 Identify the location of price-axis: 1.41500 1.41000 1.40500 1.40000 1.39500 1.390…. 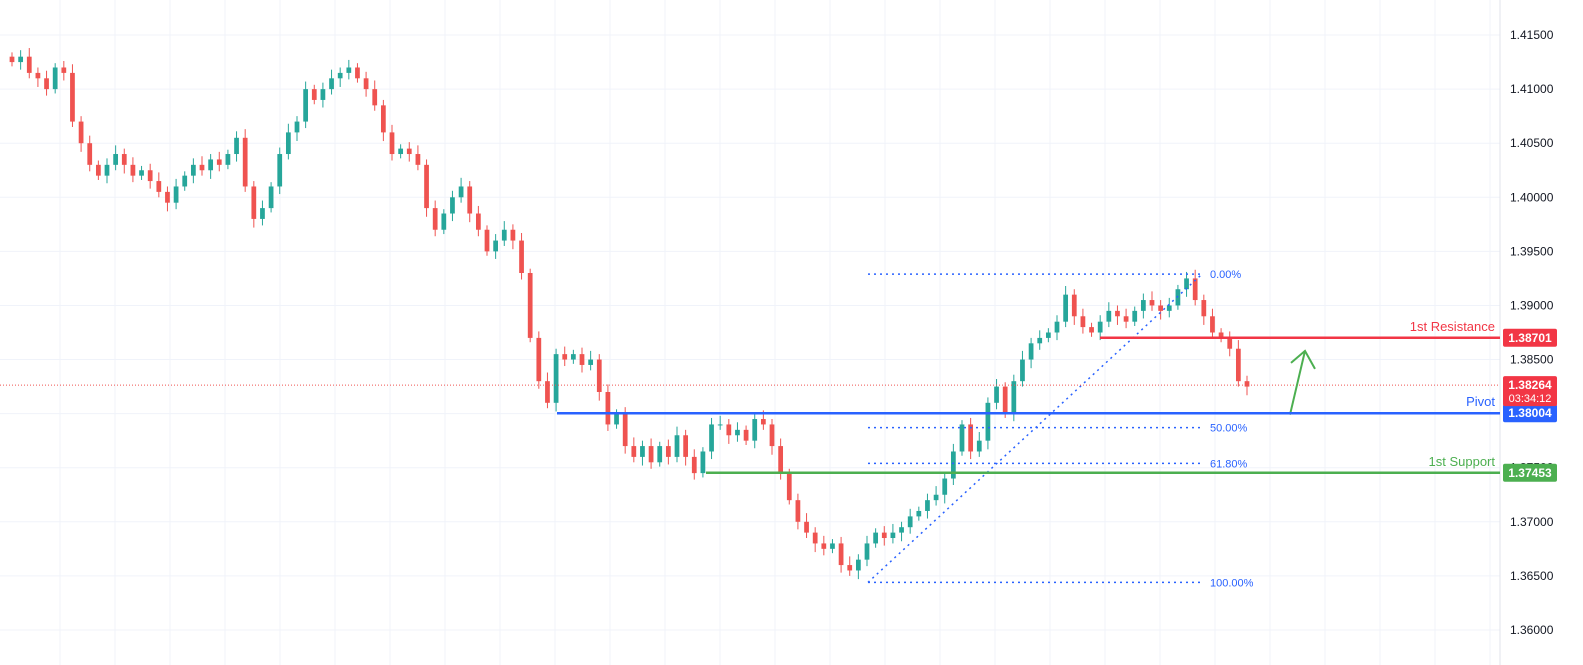
(1530, 332).